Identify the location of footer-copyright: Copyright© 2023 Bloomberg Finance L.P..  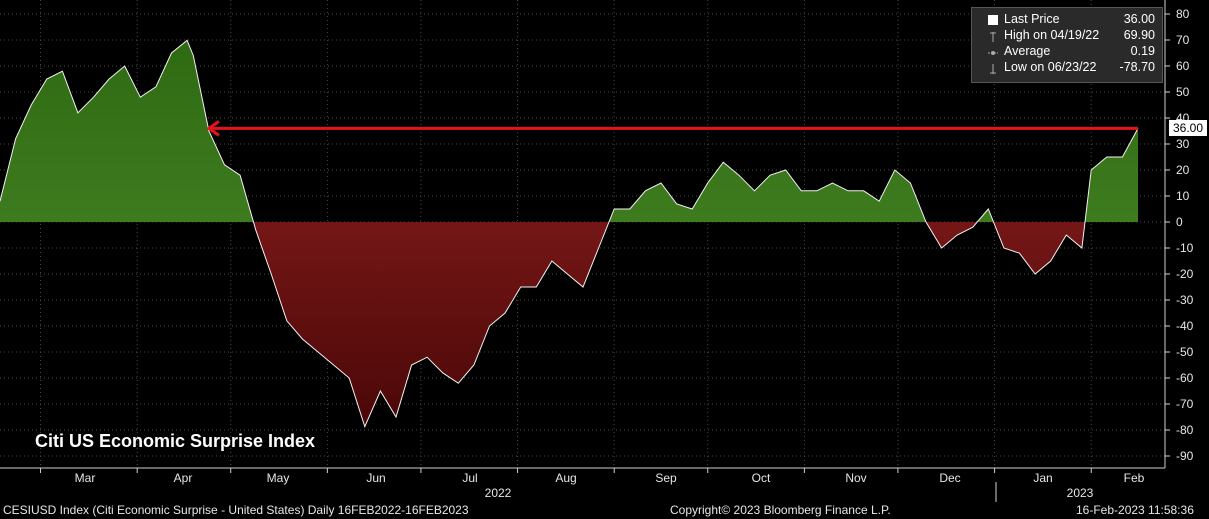
(780, 510).